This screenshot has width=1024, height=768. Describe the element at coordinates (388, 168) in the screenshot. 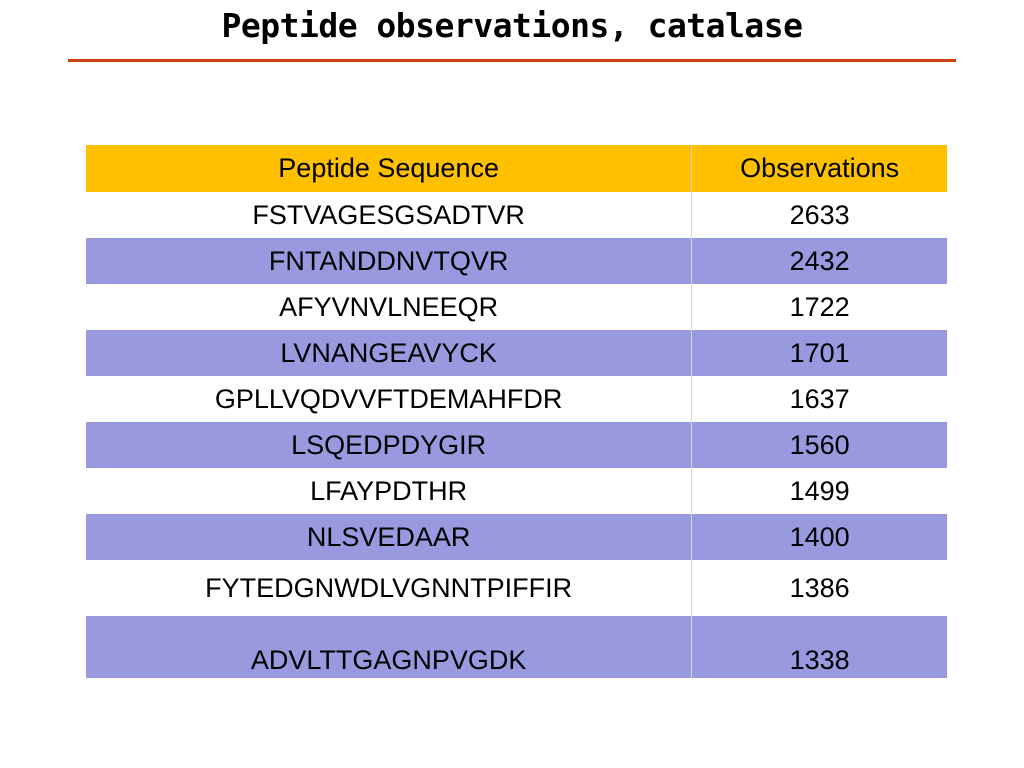

I see `header-peptide-sequence: Peptide Sequence` at that location.